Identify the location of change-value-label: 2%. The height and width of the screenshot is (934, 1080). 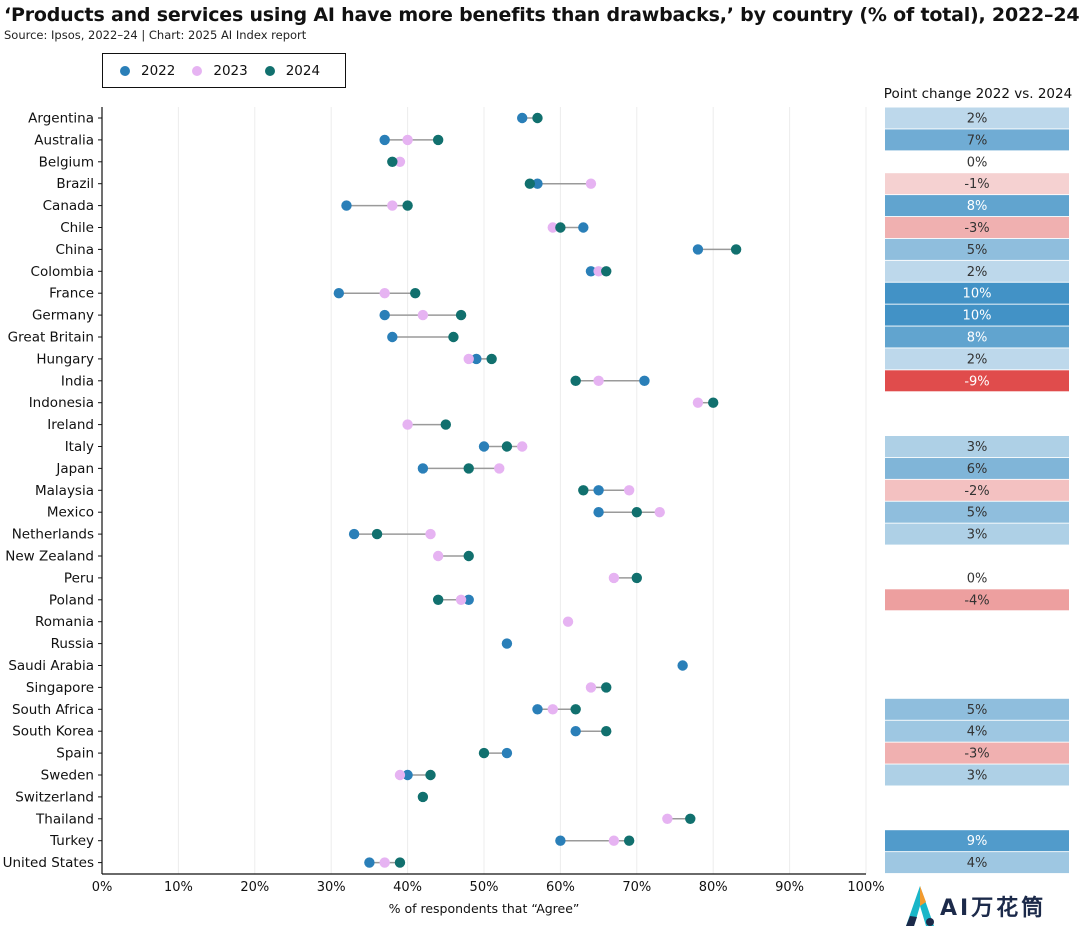
(977, 359).